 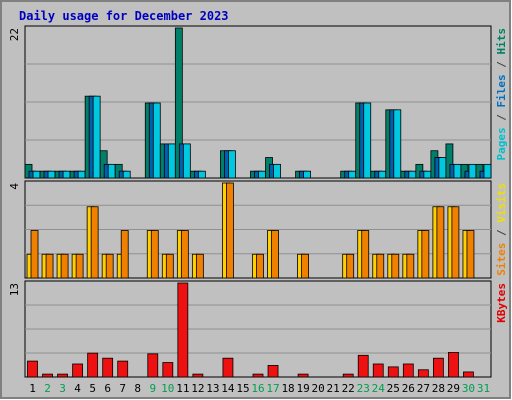 What do you see at coordinates (423, 388) in the screenshot?
I see `day-label-27: 27` at bounding box center [423, 388].